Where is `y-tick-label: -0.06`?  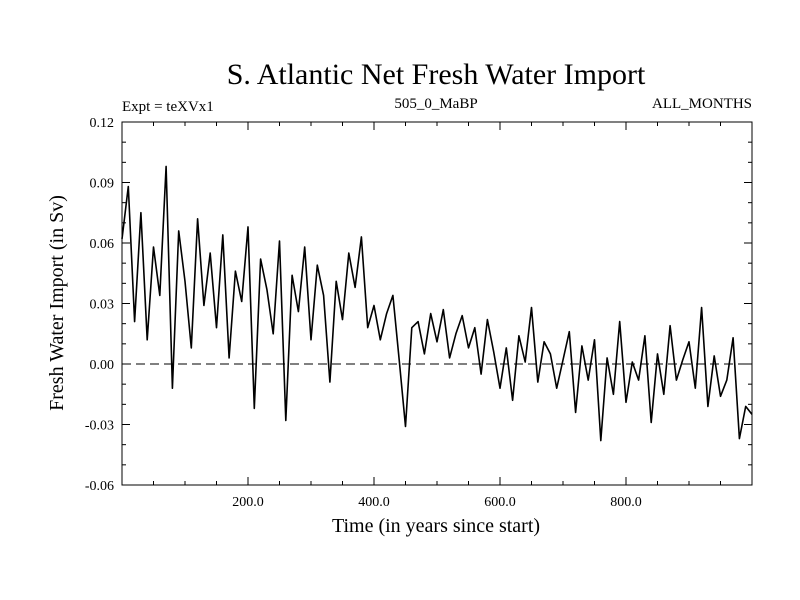
y-tick-label: -0.06 is located at coordinates (99, 486).